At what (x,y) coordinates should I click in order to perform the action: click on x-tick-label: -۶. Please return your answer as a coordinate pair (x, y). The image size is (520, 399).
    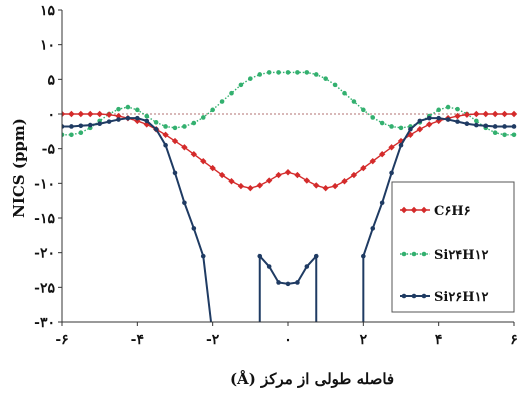
    Looking at the image, I should click on (61, 340).